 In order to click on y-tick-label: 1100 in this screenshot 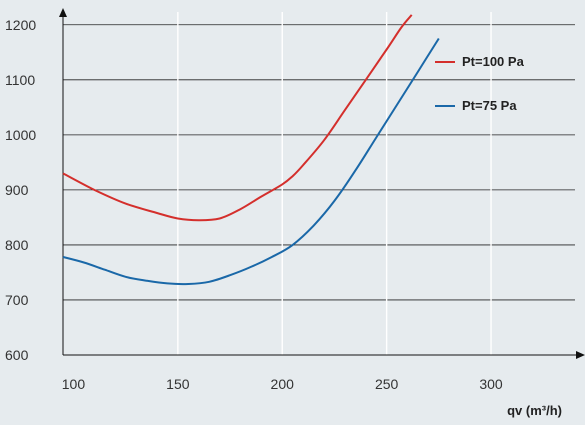, I will do `click(20, 80)`.